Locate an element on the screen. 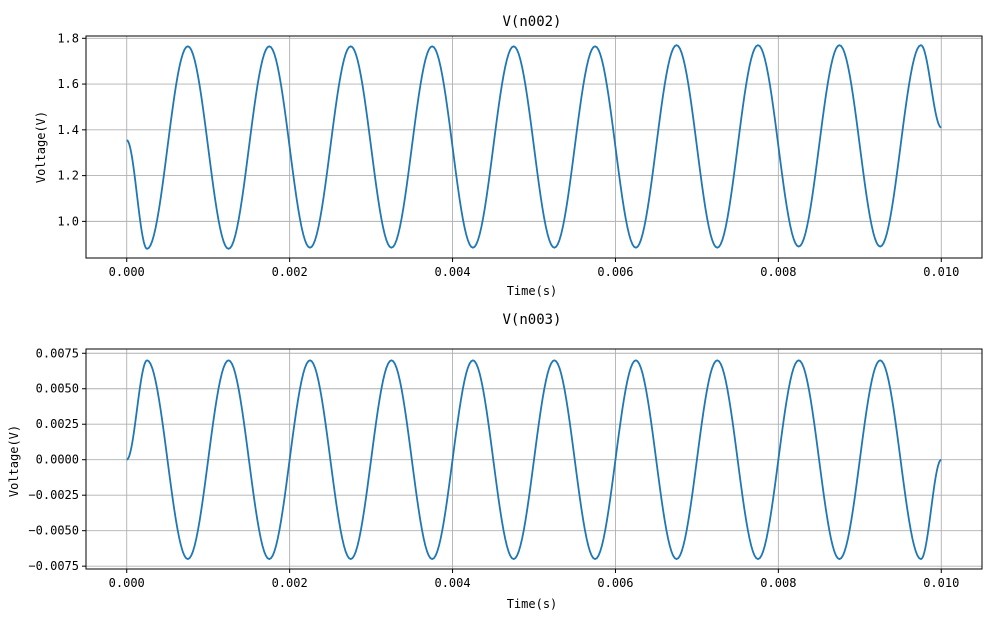 The image size is (1000, 625). y-tick-label: 0.0075 is located at coordinates (57, 353).